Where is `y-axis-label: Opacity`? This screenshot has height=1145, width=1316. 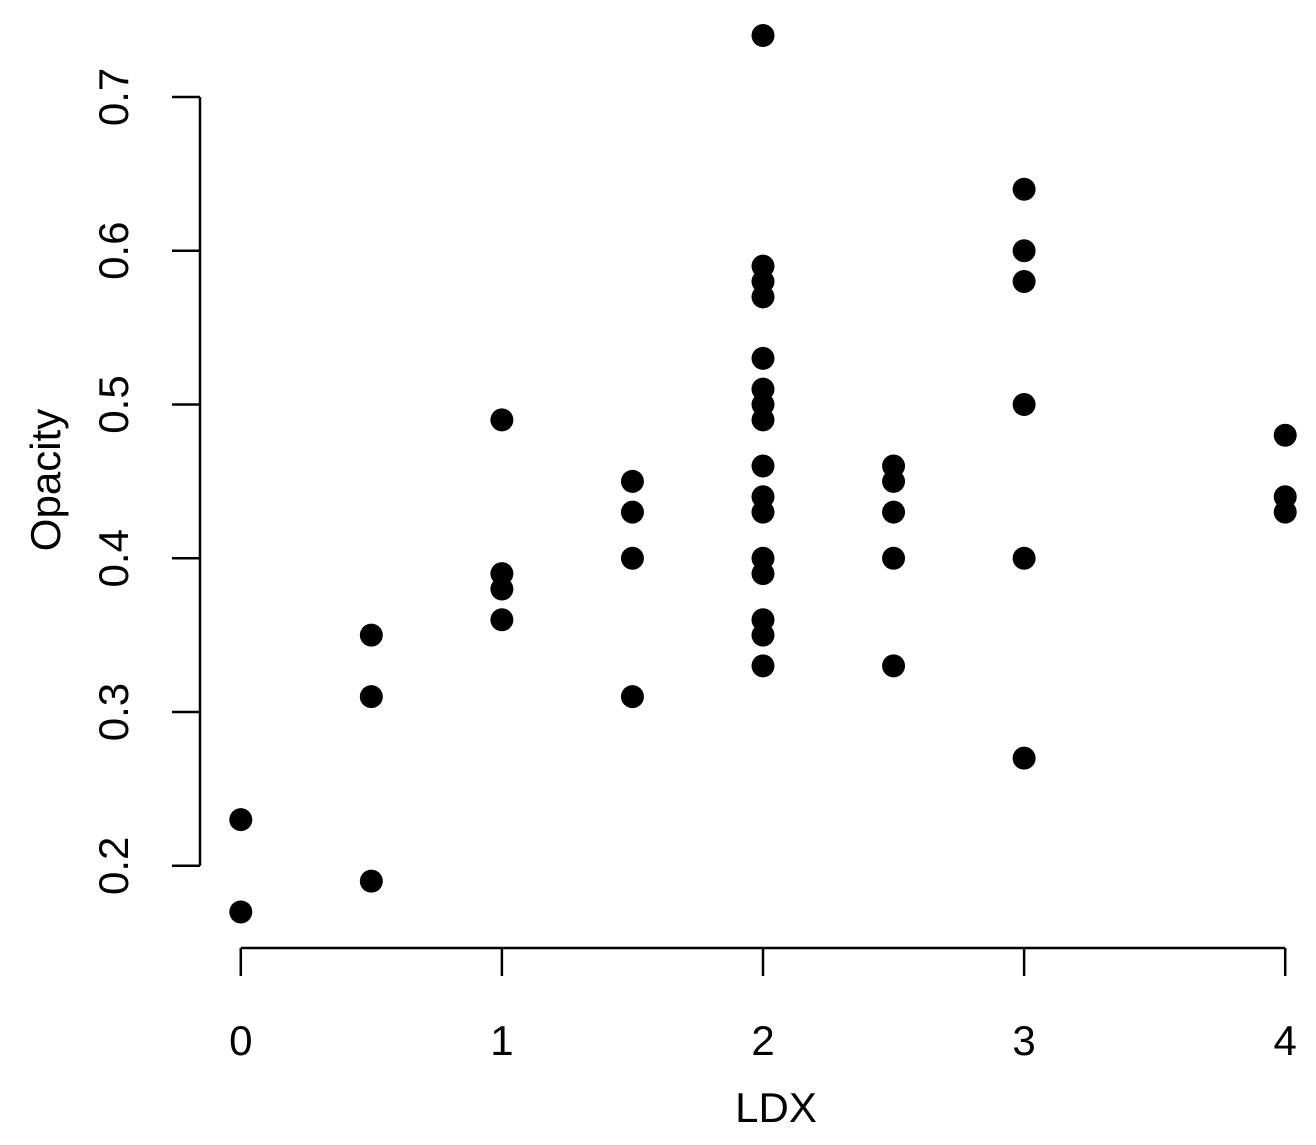
y-axis-label: Opacity is located at coordinates (45, 480).